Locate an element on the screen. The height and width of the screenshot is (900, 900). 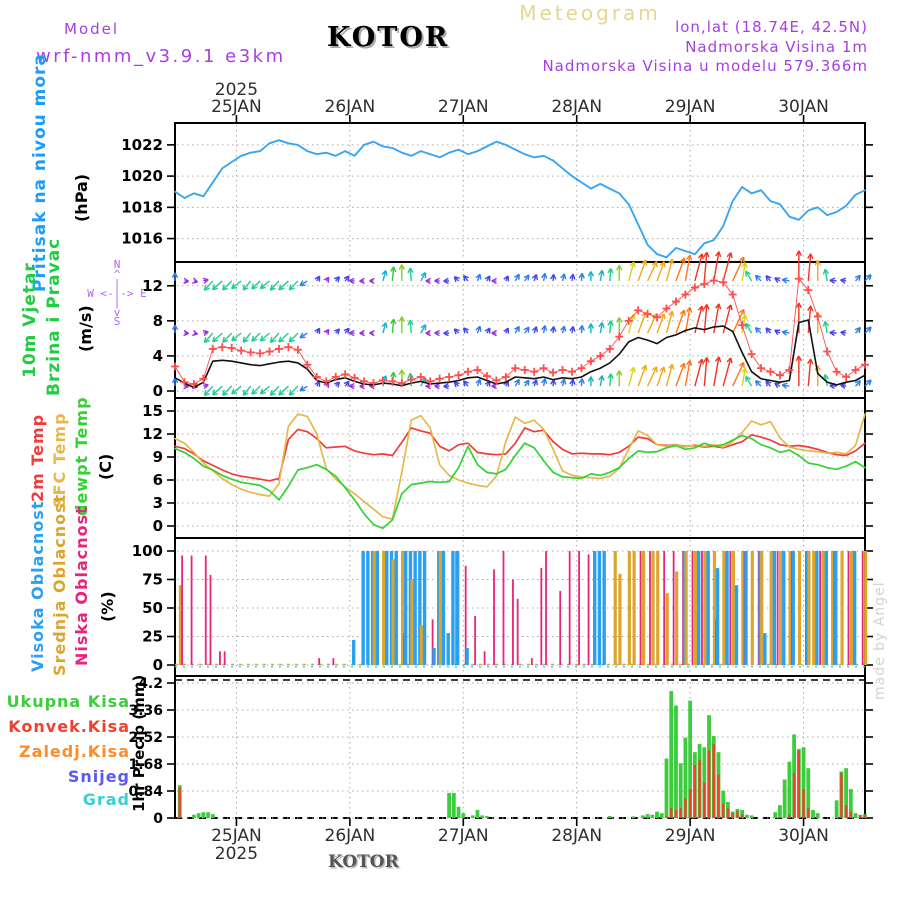
svg-text: 4 is located at coordinates (158, 356).